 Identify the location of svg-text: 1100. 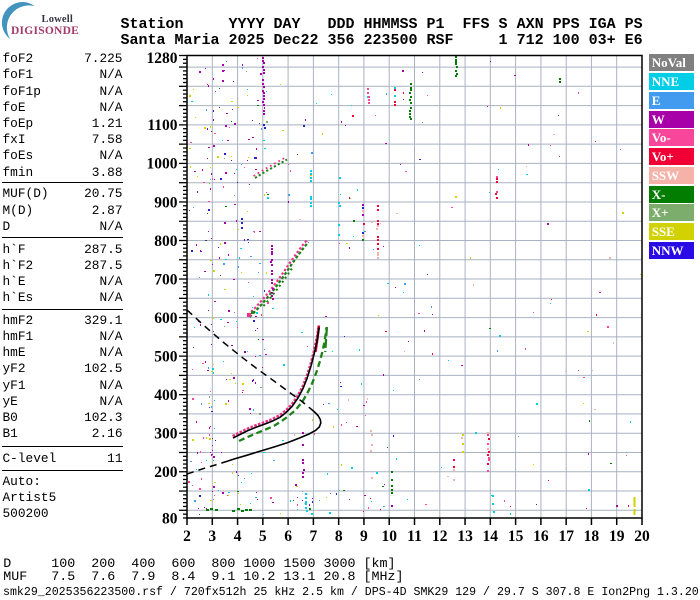
(162, 125).